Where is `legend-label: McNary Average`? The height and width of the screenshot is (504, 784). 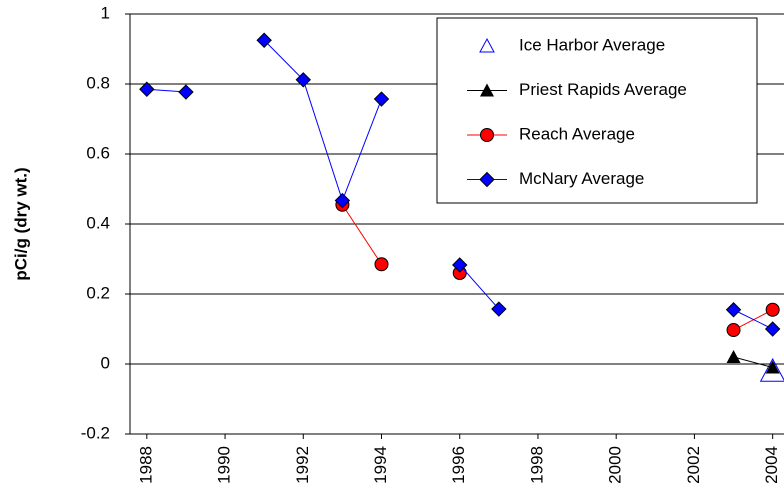
legend-label: McNary Average is located at coordinates (581, 178).